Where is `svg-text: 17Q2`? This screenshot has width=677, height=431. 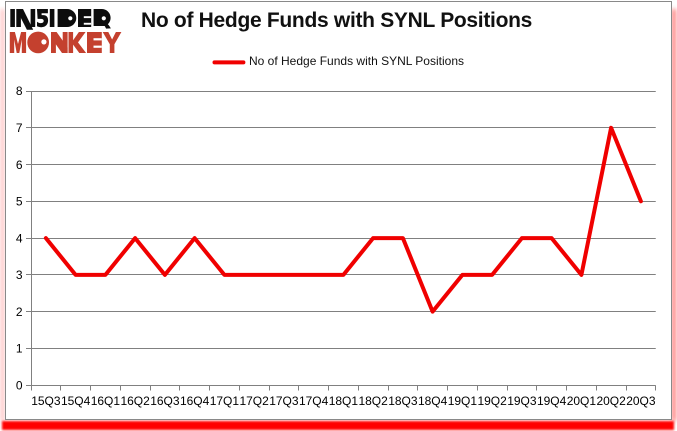
svg-text: 17Q2 is located at coordinates (254, 401).